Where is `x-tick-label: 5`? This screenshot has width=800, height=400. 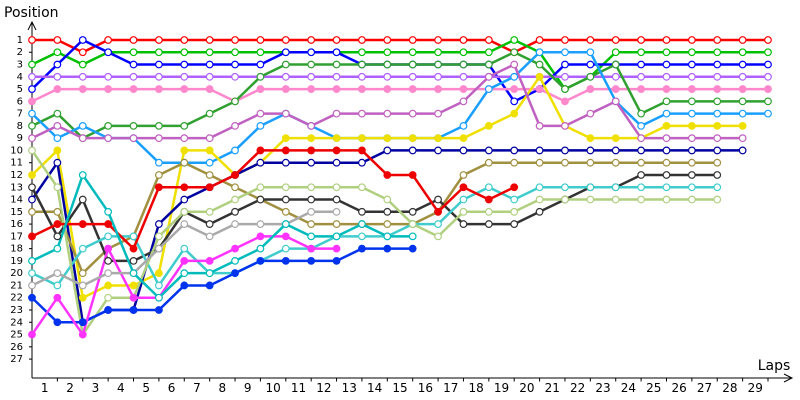
x-tick-label: 5 is located at coordinates (146, 388).